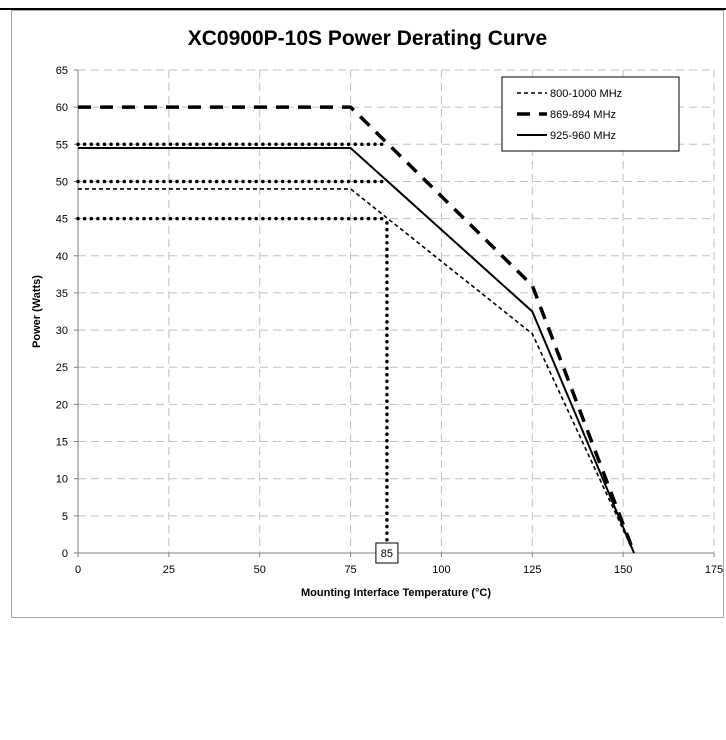 The height and width of the screenshot is (740, 726). I want to click on y-tick-label-20: 20, so click(62, 405).